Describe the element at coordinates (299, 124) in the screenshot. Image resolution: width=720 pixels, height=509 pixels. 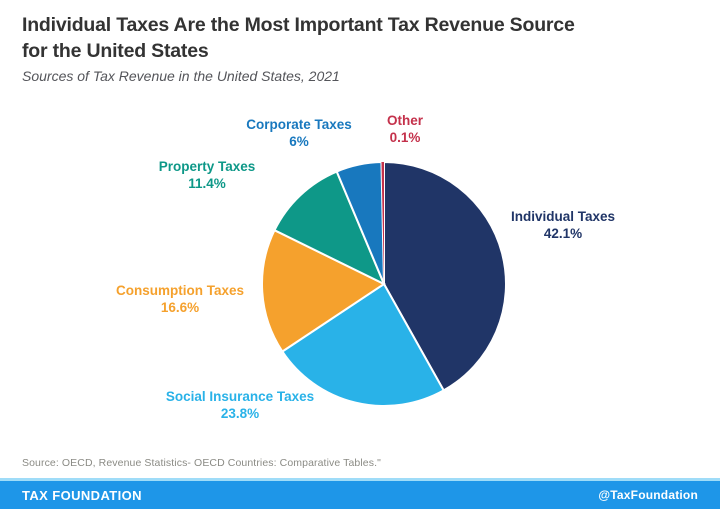
I see `slice-name: Corporate Taxes` at that location.